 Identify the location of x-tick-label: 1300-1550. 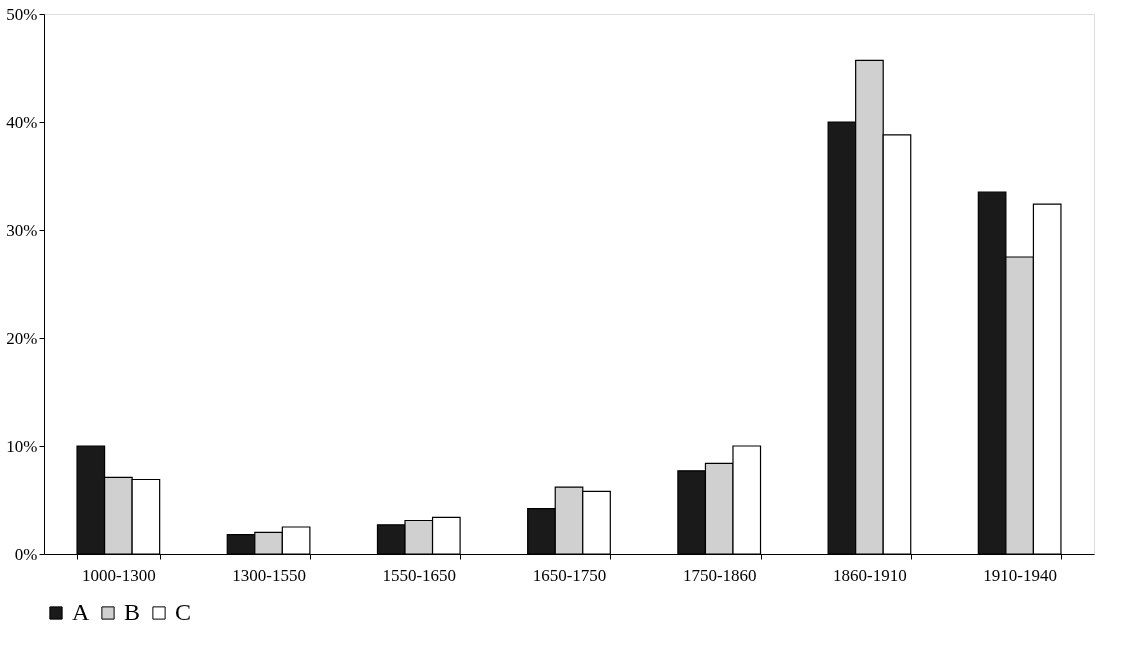
(269, 575).